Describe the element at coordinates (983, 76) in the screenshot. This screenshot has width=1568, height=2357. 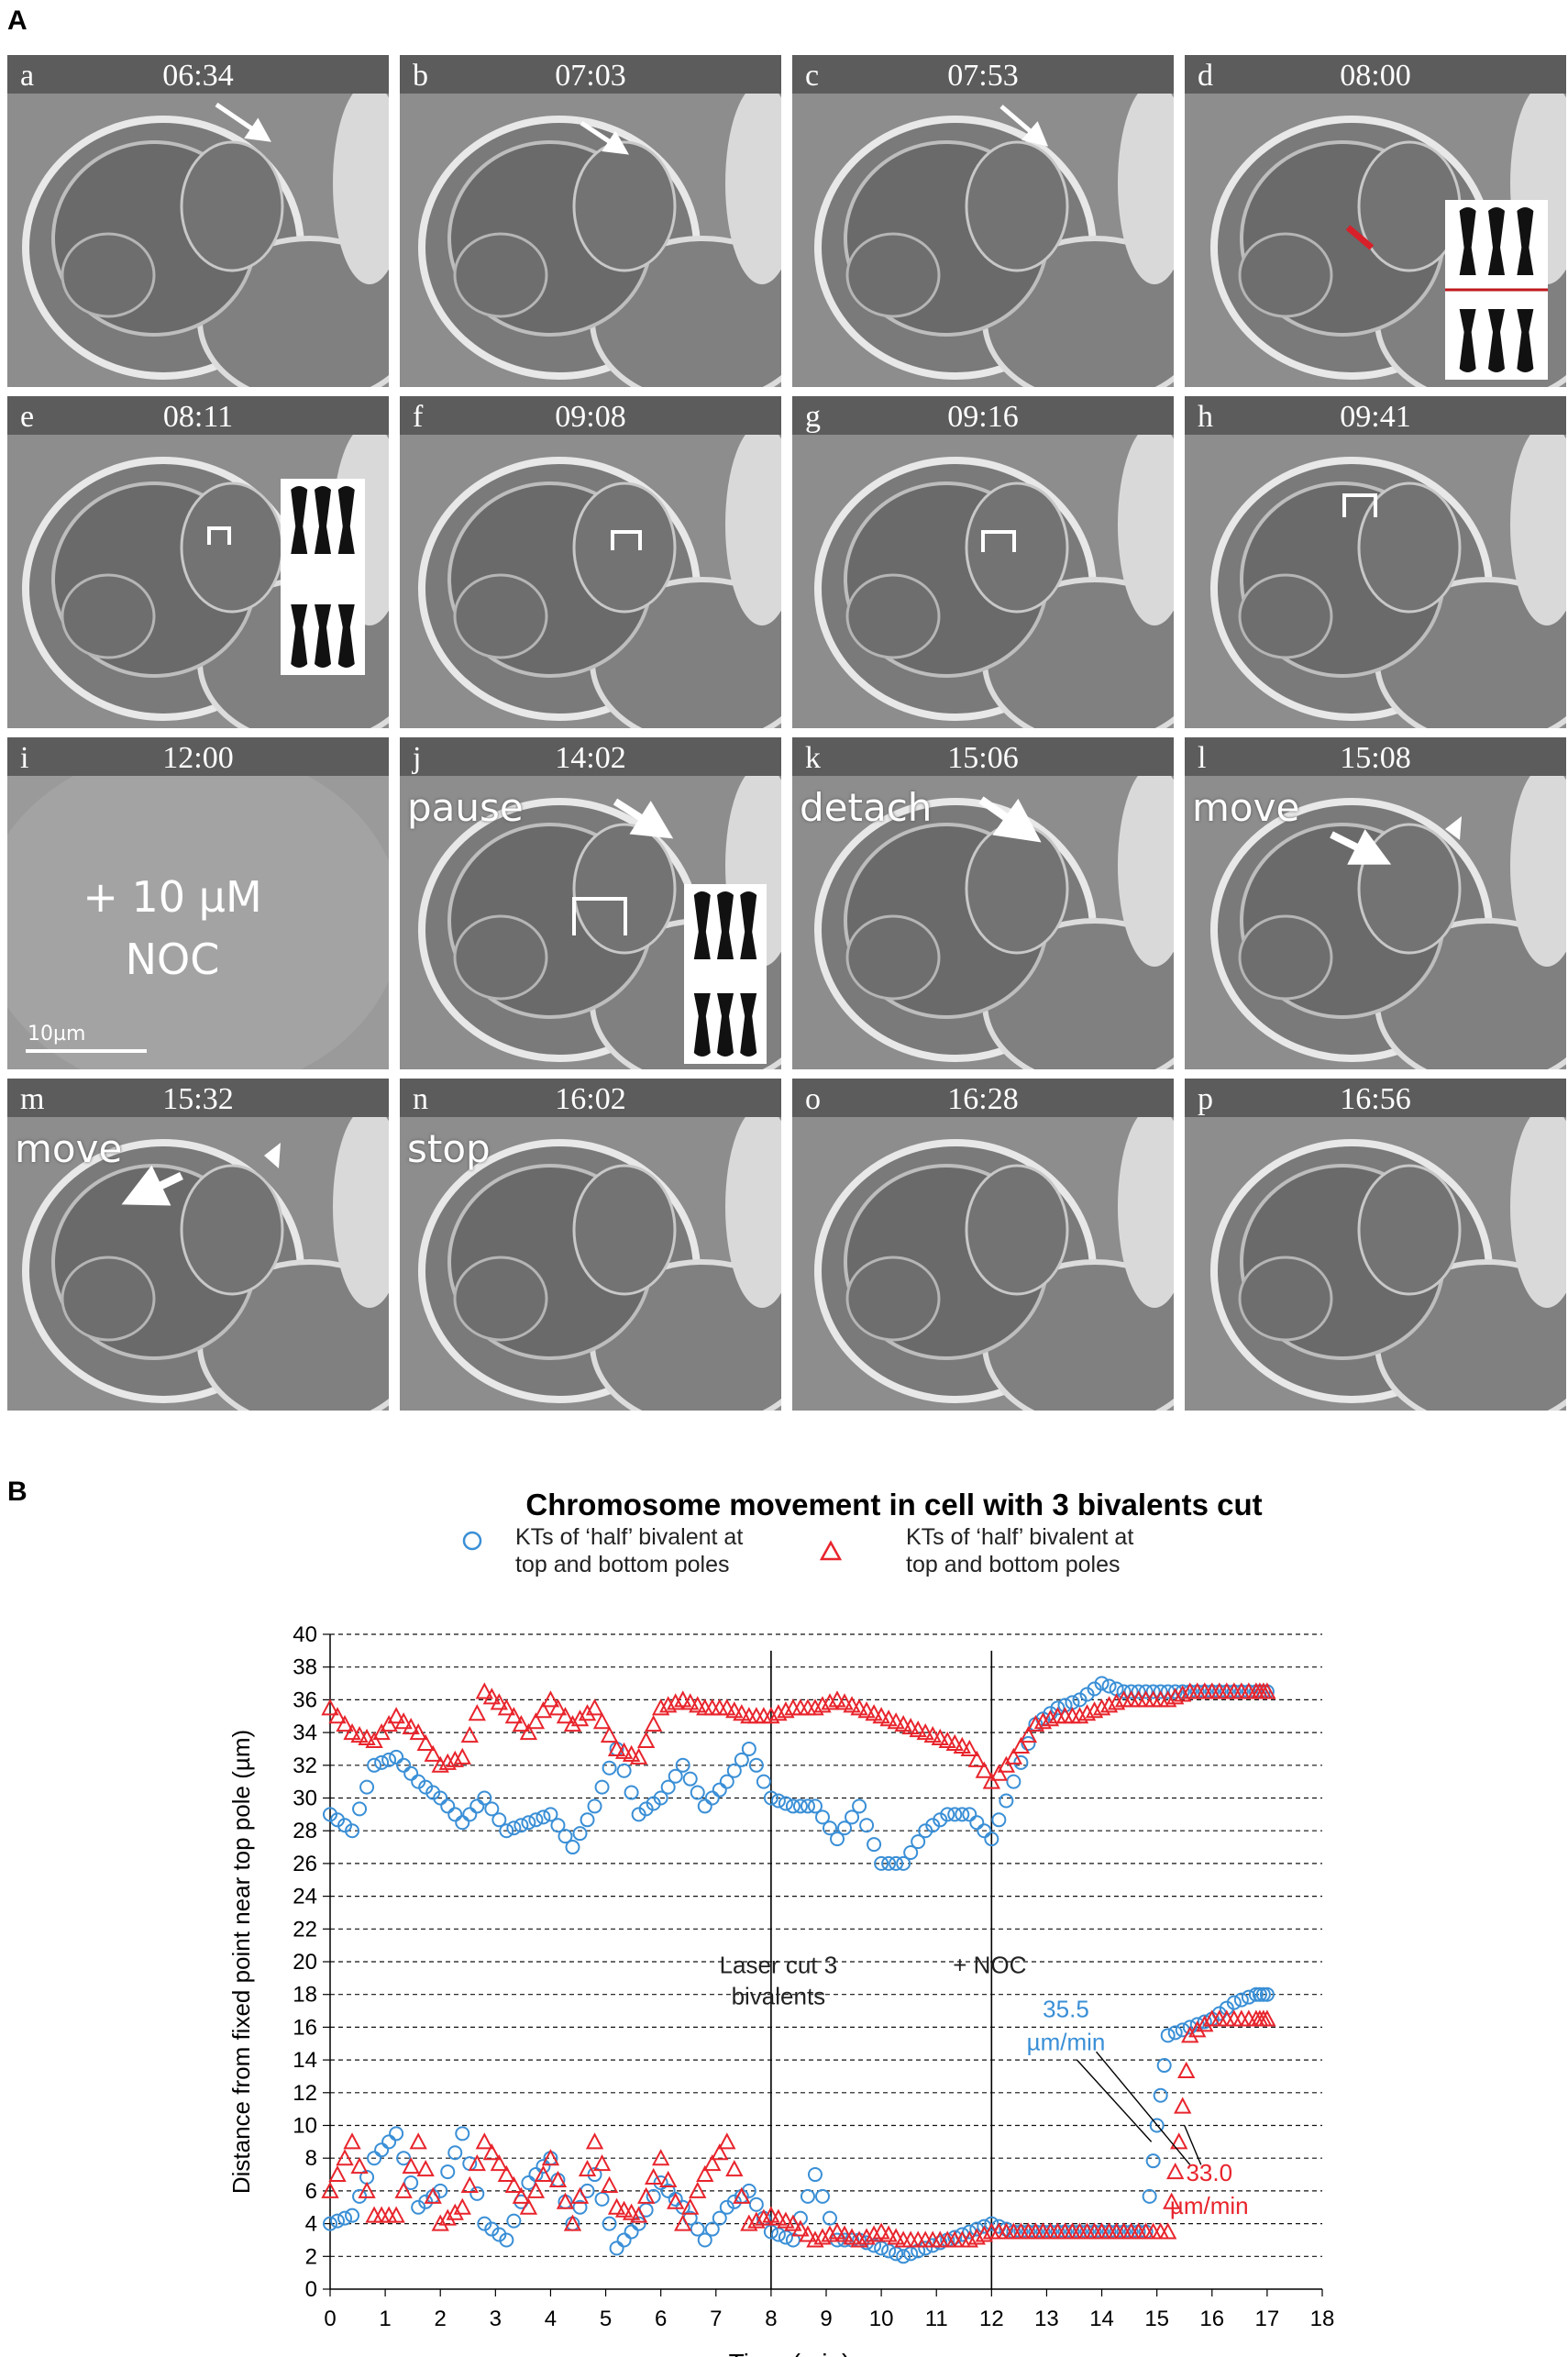
I see `frame-timestamp: 07:53` at that location.